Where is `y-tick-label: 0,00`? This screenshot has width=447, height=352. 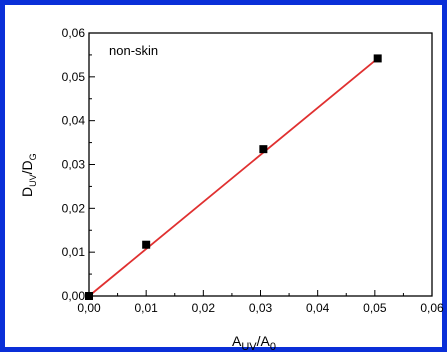
y-tick-label: 0,00 is located at coordinates (74, 296).